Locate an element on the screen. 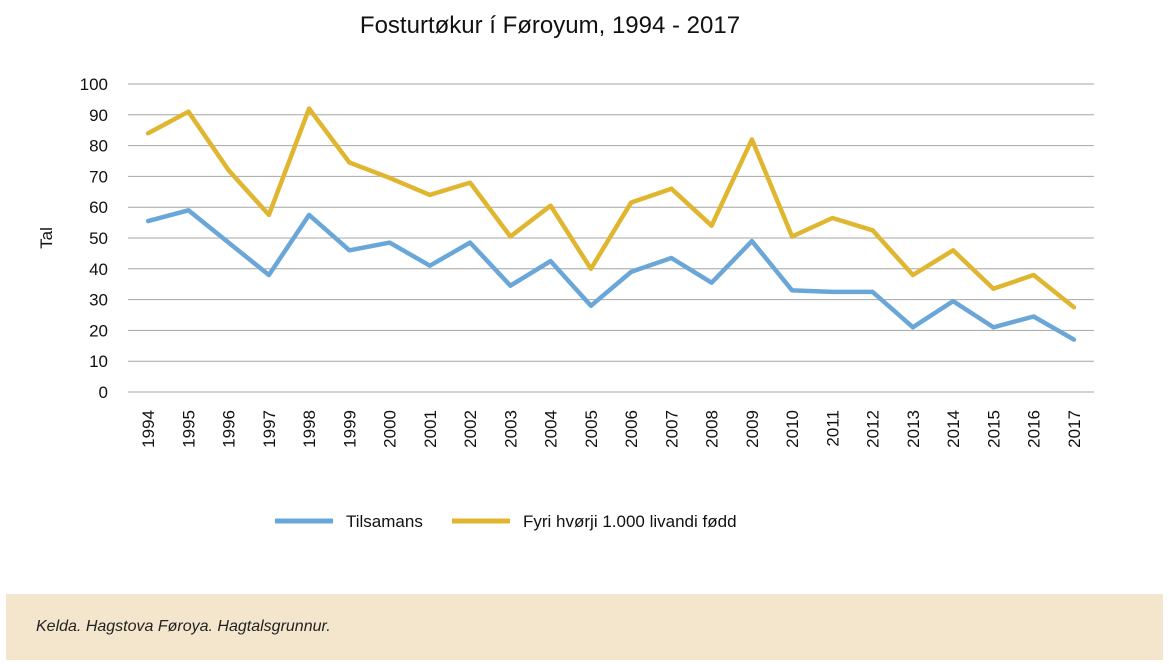 The image size is (1169, 664). y-tick-label: 80 is located at coordinates (98, 146).